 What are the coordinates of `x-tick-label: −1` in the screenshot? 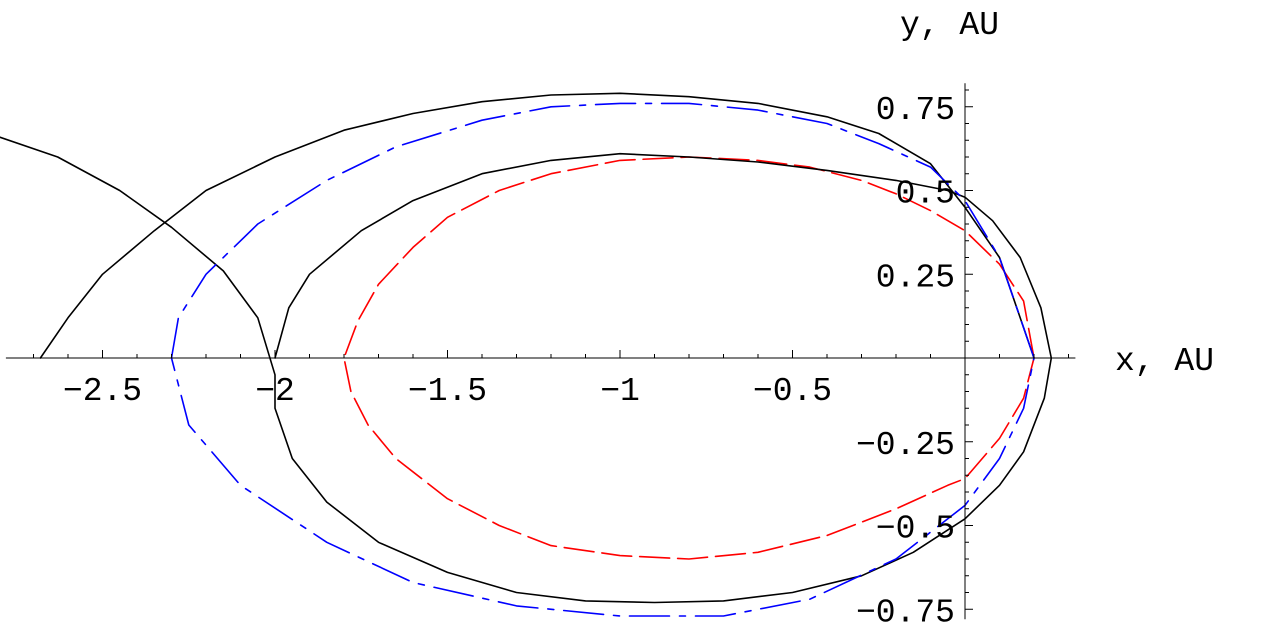 It's located at (620, 391).